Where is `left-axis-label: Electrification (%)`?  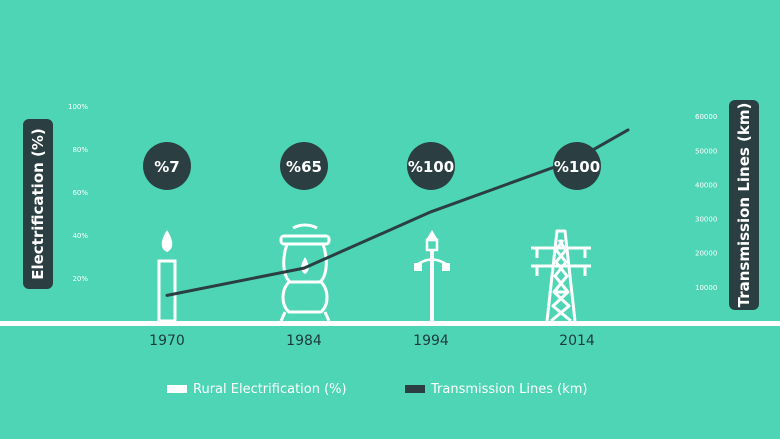
left-axis-label: Electrification (%) is located at coordinates (38, 204).